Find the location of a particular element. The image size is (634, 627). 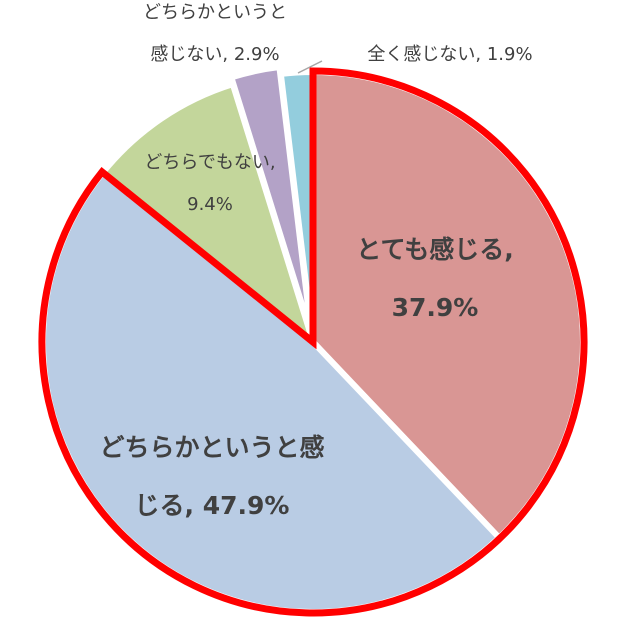

slice-label-1-line-2: 37.9% is located at coordinates (435, 307).